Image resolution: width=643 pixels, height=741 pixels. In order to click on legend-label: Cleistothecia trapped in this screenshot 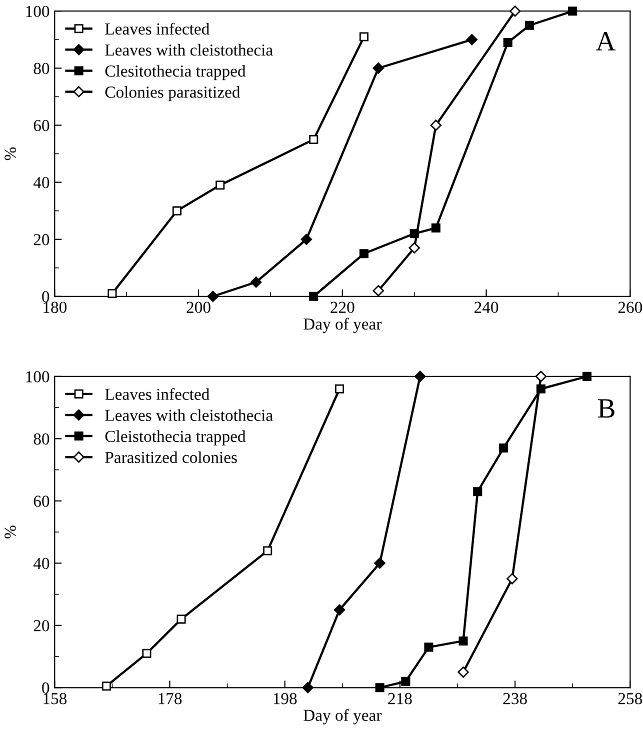, I will do `click(175, 438)`.